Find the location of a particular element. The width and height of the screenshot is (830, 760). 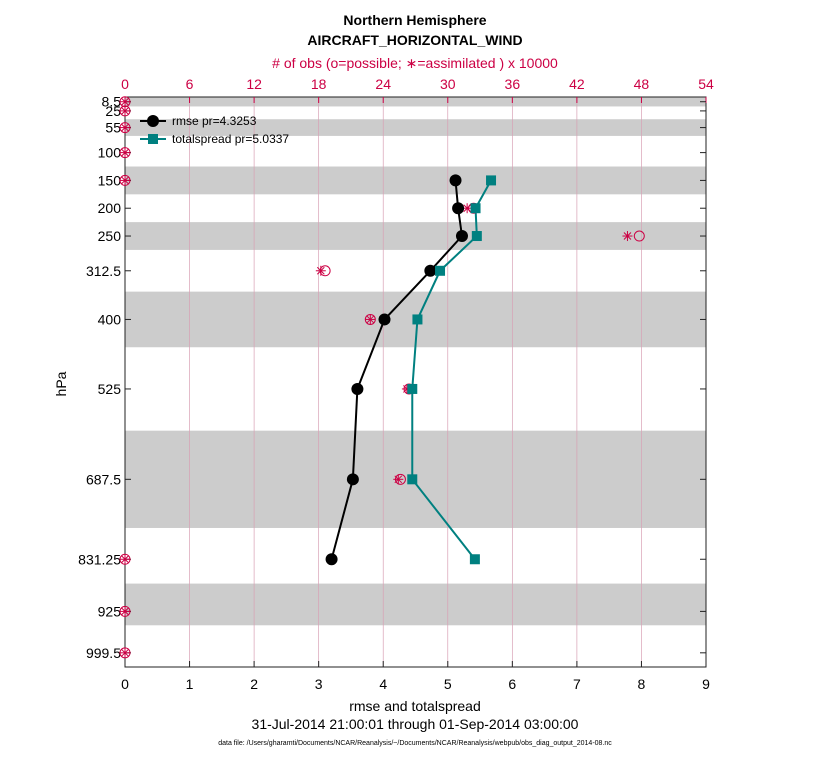

y-tick-label-12: 925 is located at coordinates (110, 611).